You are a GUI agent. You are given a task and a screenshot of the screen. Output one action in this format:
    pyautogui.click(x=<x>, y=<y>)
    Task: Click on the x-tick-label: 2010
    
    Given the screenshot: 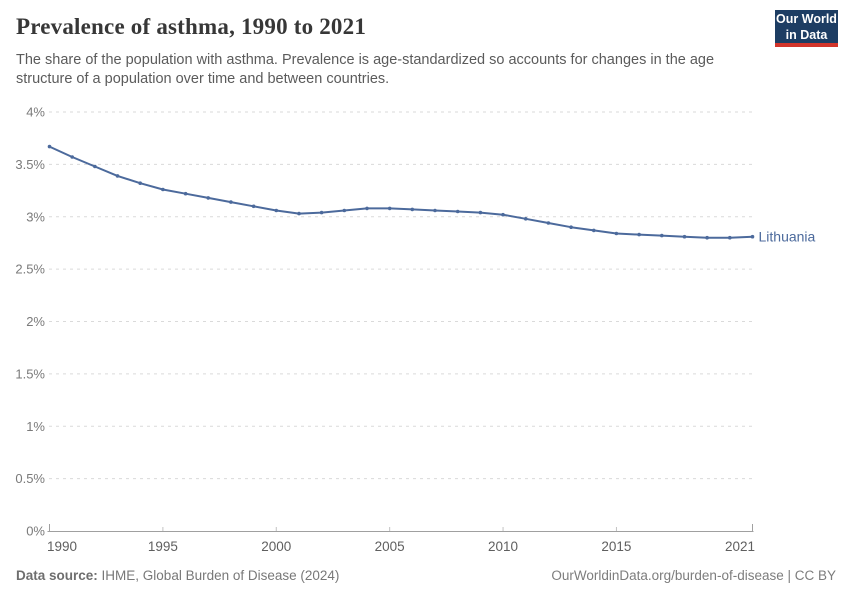 What is the action you would take?
    pyautogui.click(x=503, y=546)
    